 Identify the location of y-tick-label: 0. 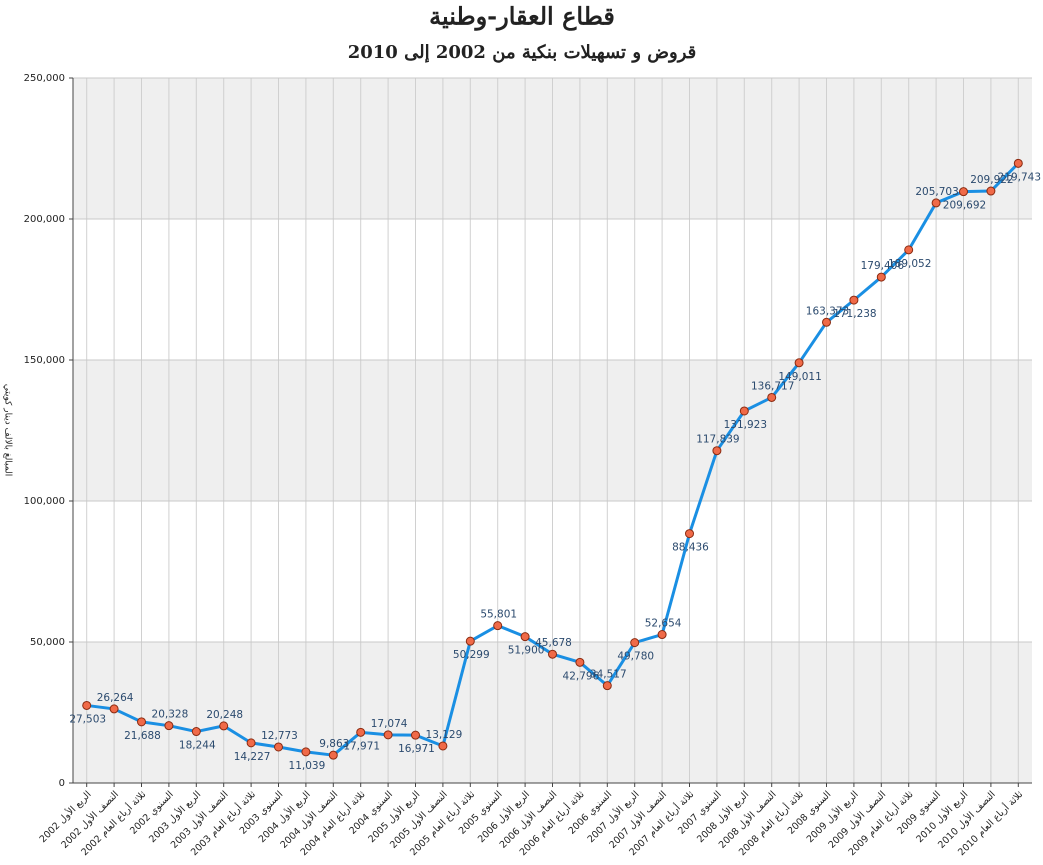
(62, 783).